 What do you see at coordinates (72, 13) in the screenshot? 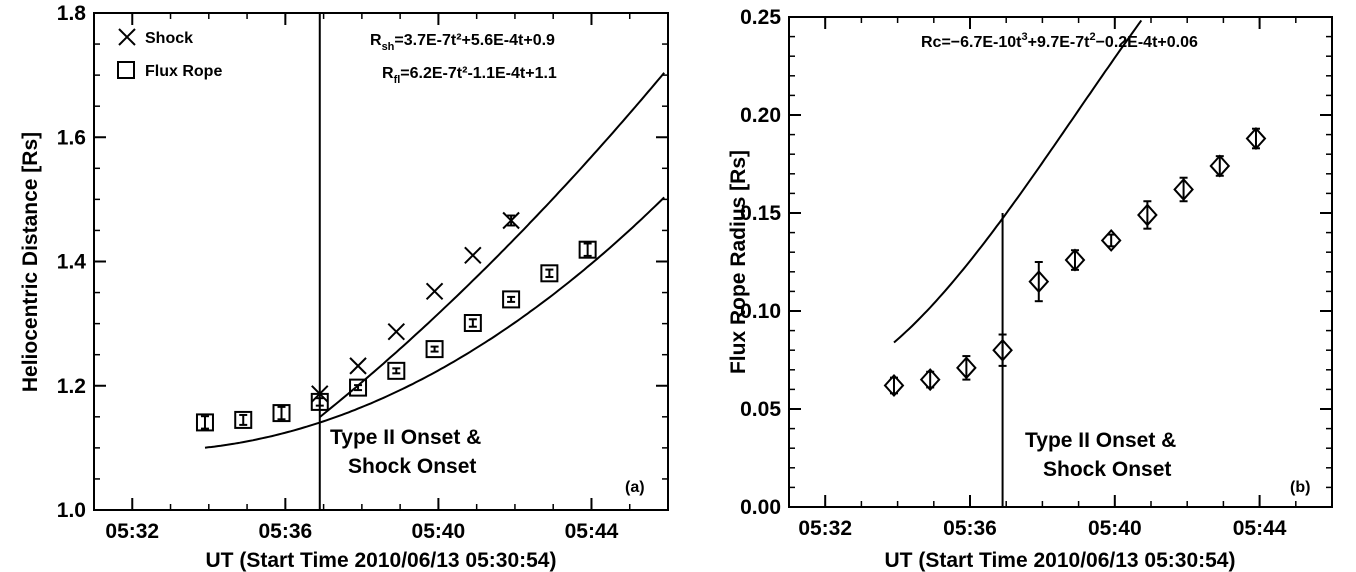
I see `y-tick-label: 1.8` at bounding box center [72, 13].